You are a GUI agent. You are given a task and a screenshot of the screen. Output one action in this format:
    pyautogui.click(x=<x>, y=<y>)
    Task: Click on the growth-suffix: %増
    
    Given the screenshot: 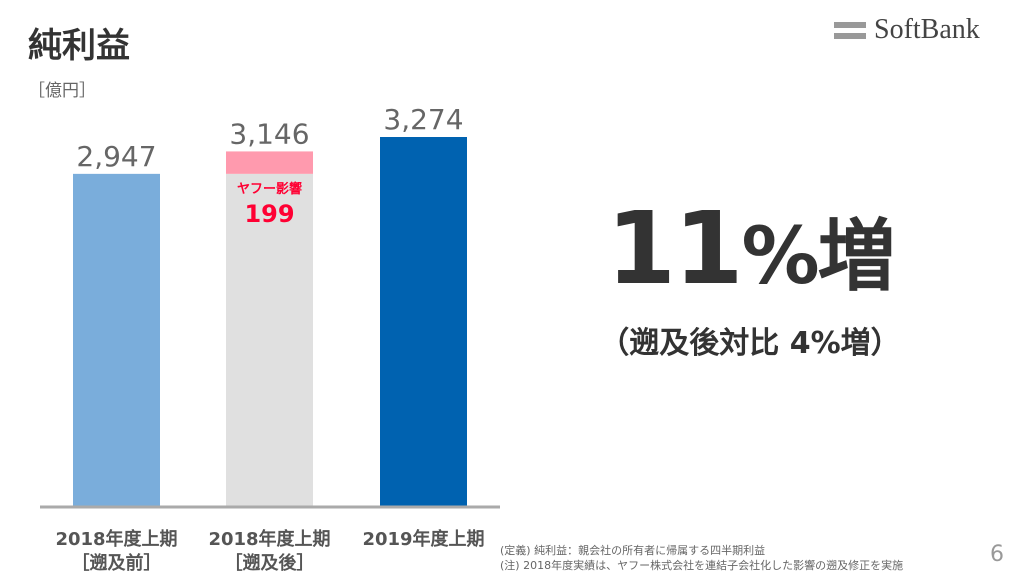 What is the action you would take?
    pyautogui.click(x=818, y=257)
    